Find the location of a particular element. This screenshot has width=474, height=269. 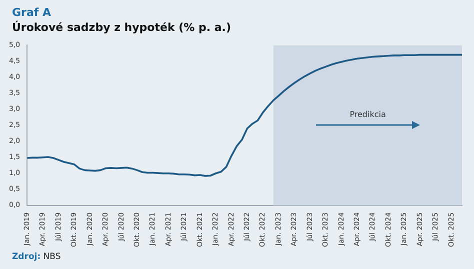

annotation: Predikcia is located at coordinates (368, 115).